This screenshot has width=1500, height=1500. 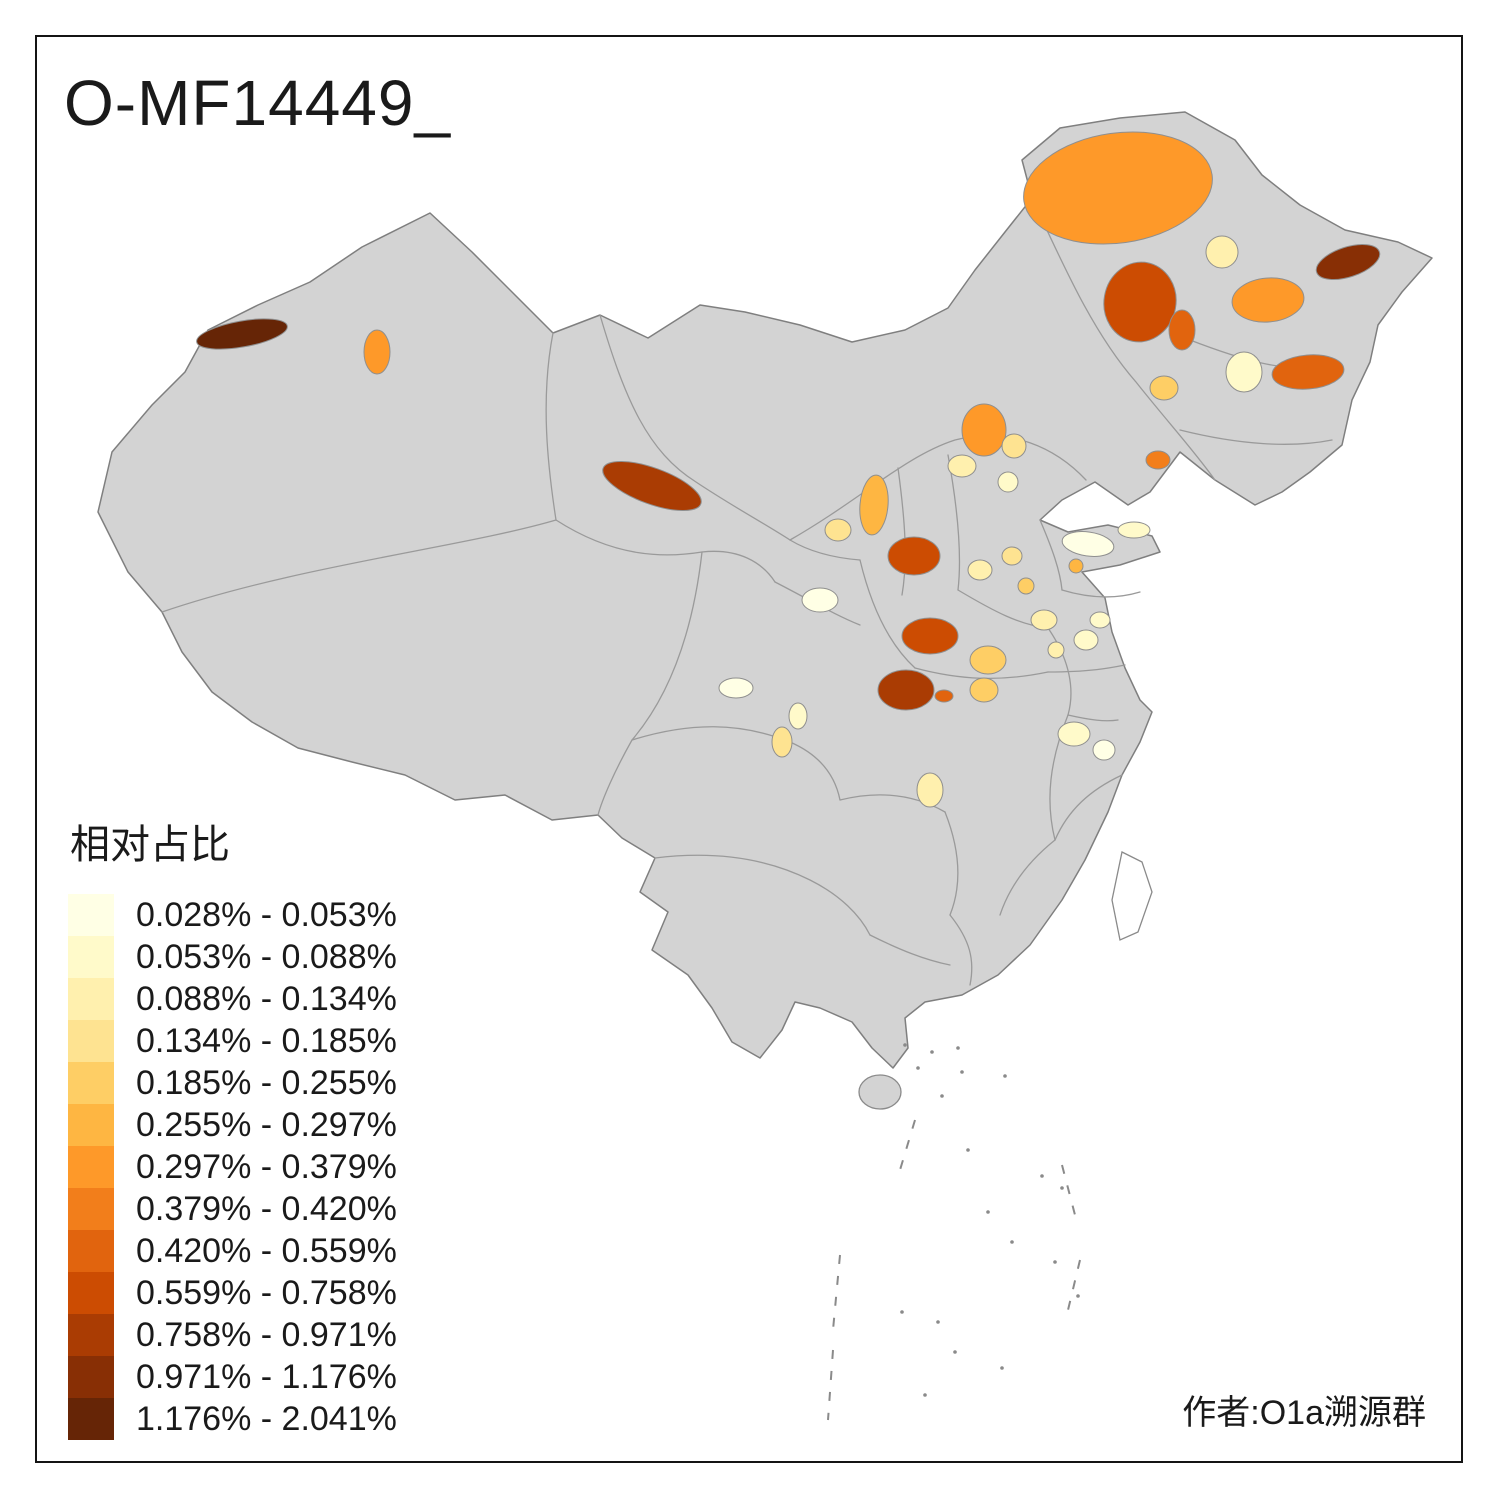 What do you see at coordinates (266, 1040) in the screenshot?
I see `legend-label: 0.134% - 0.185%` at bounding box center [266, 1040].